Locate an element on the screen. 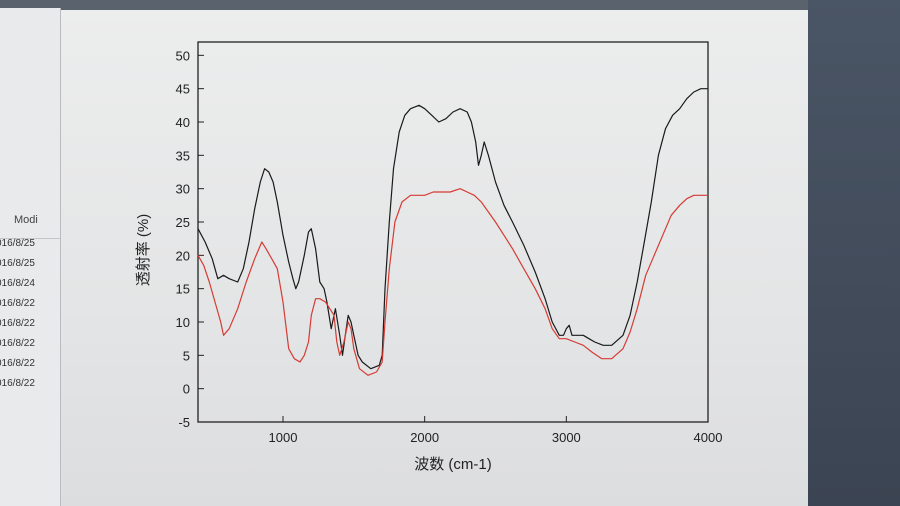 Image resolution: width=900 pixels, height=506 pixels. y-axis-label: 透射率 (%) is located at coordinates (143, 250).